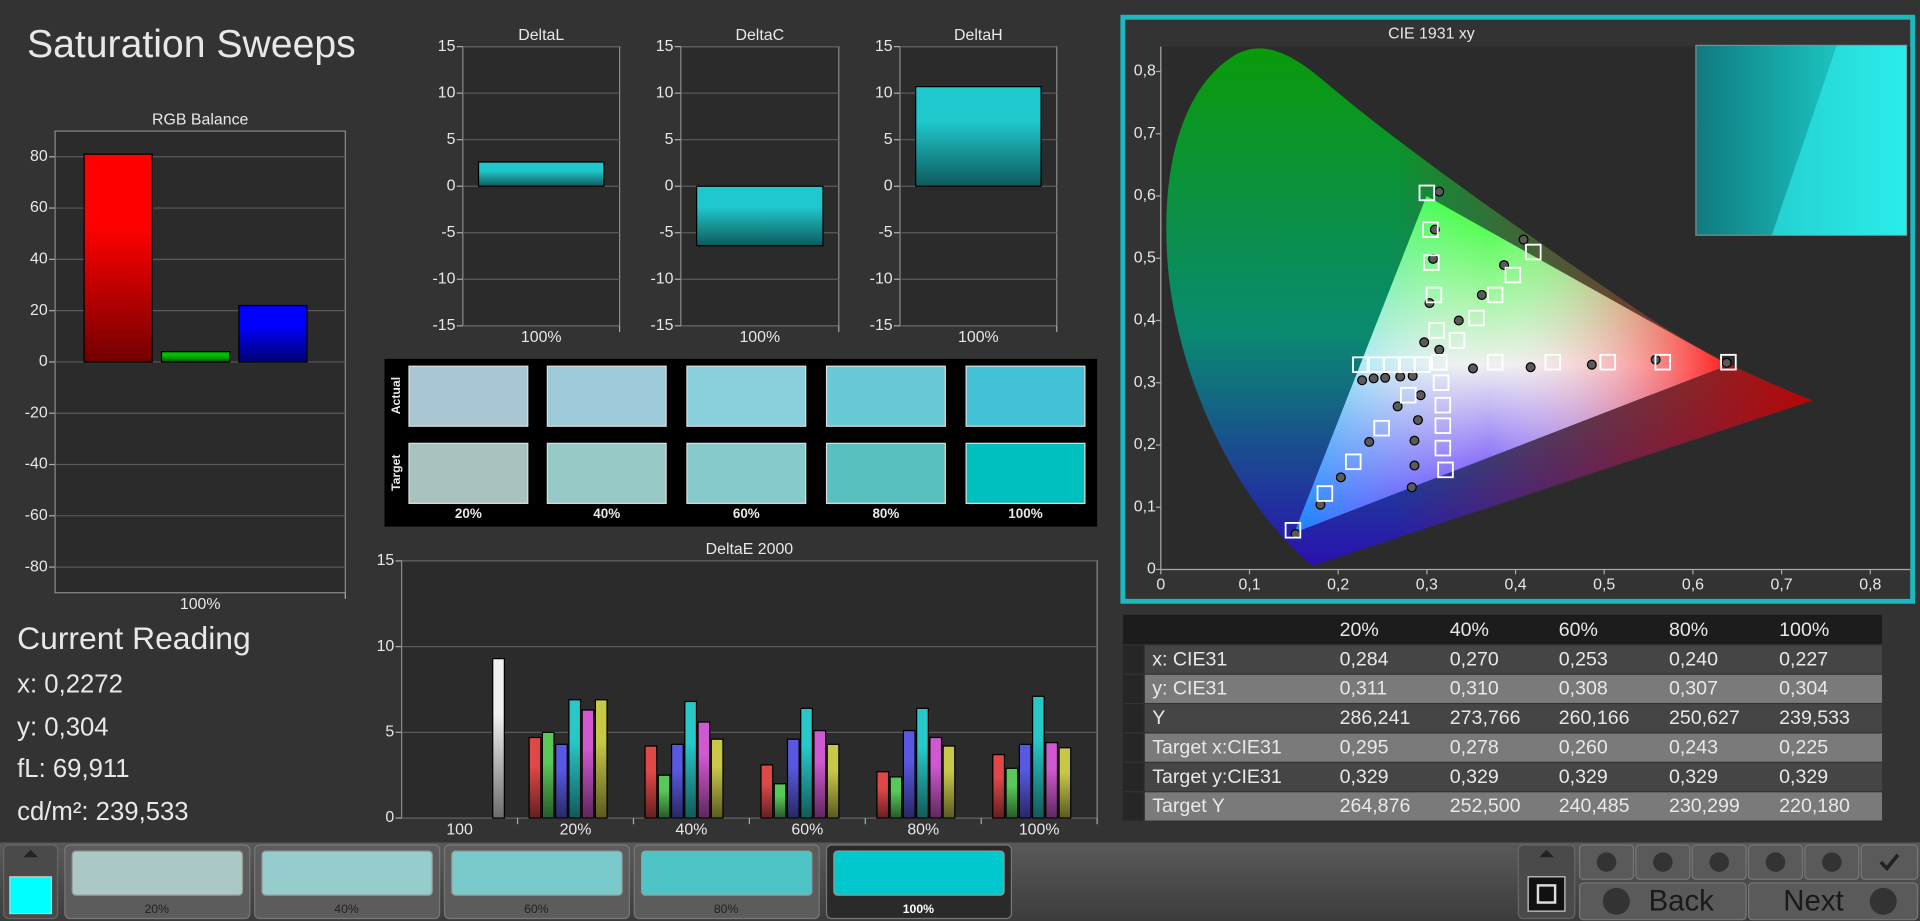 The height and width of the screenshot is (921, 1920). I want to click on check-button, so click(1889, 862).